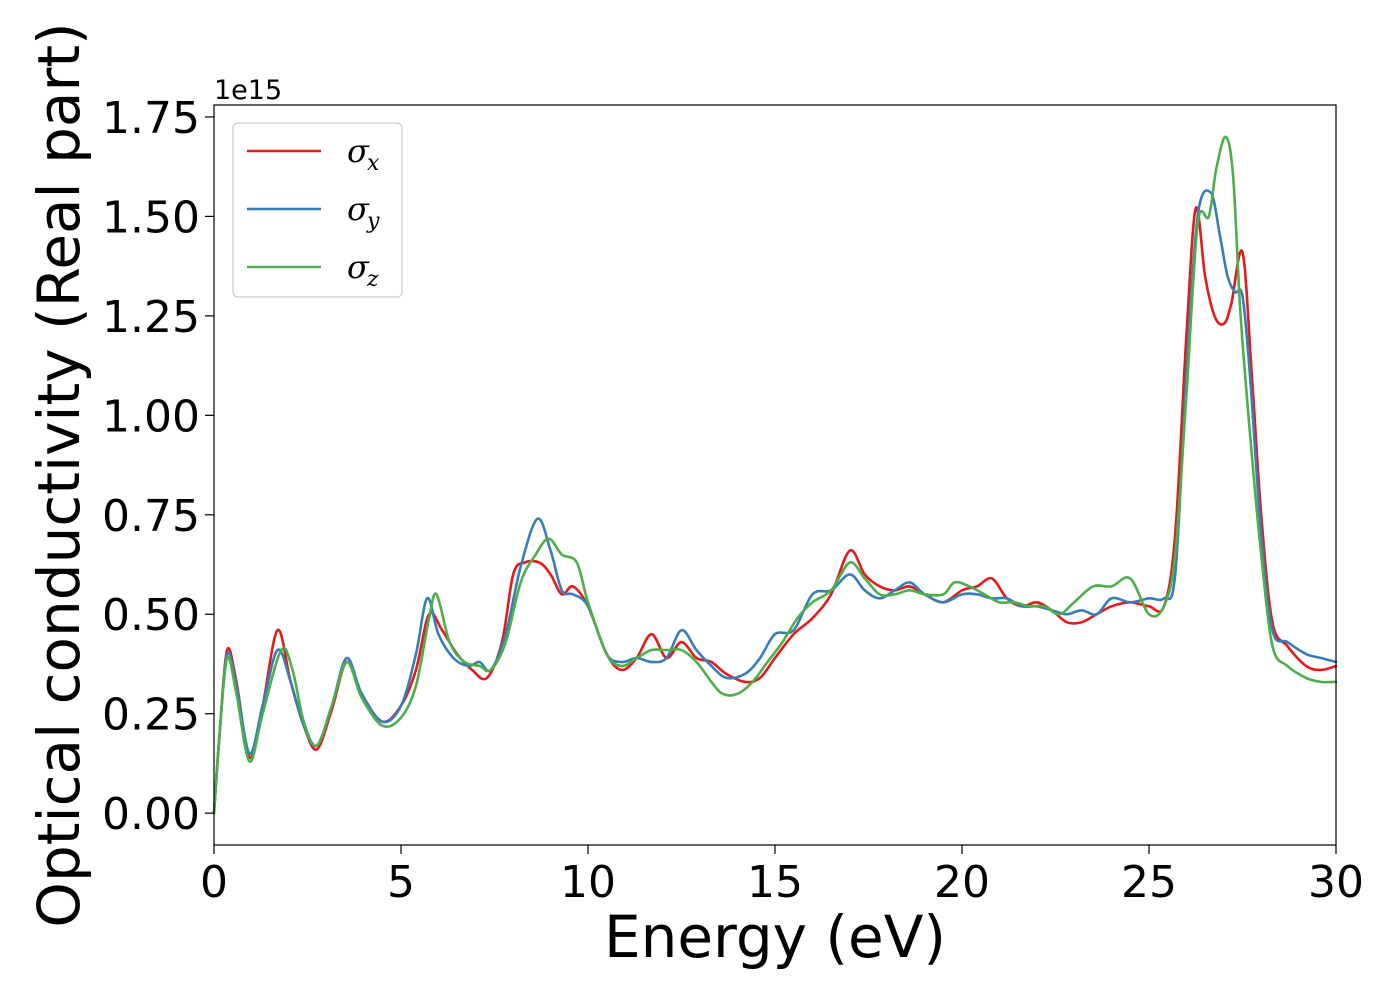  I want to click on legend-subscript-z: z, so click(372, 279).